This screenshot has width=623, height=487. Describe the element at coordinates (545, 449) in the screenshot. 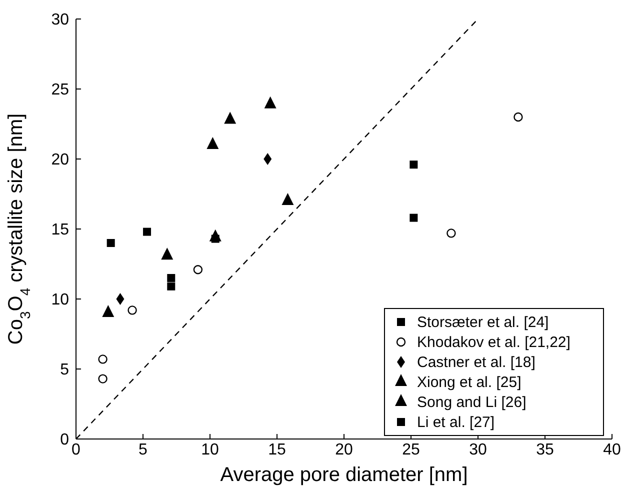

I see `x-tick-label: 35` at that location.